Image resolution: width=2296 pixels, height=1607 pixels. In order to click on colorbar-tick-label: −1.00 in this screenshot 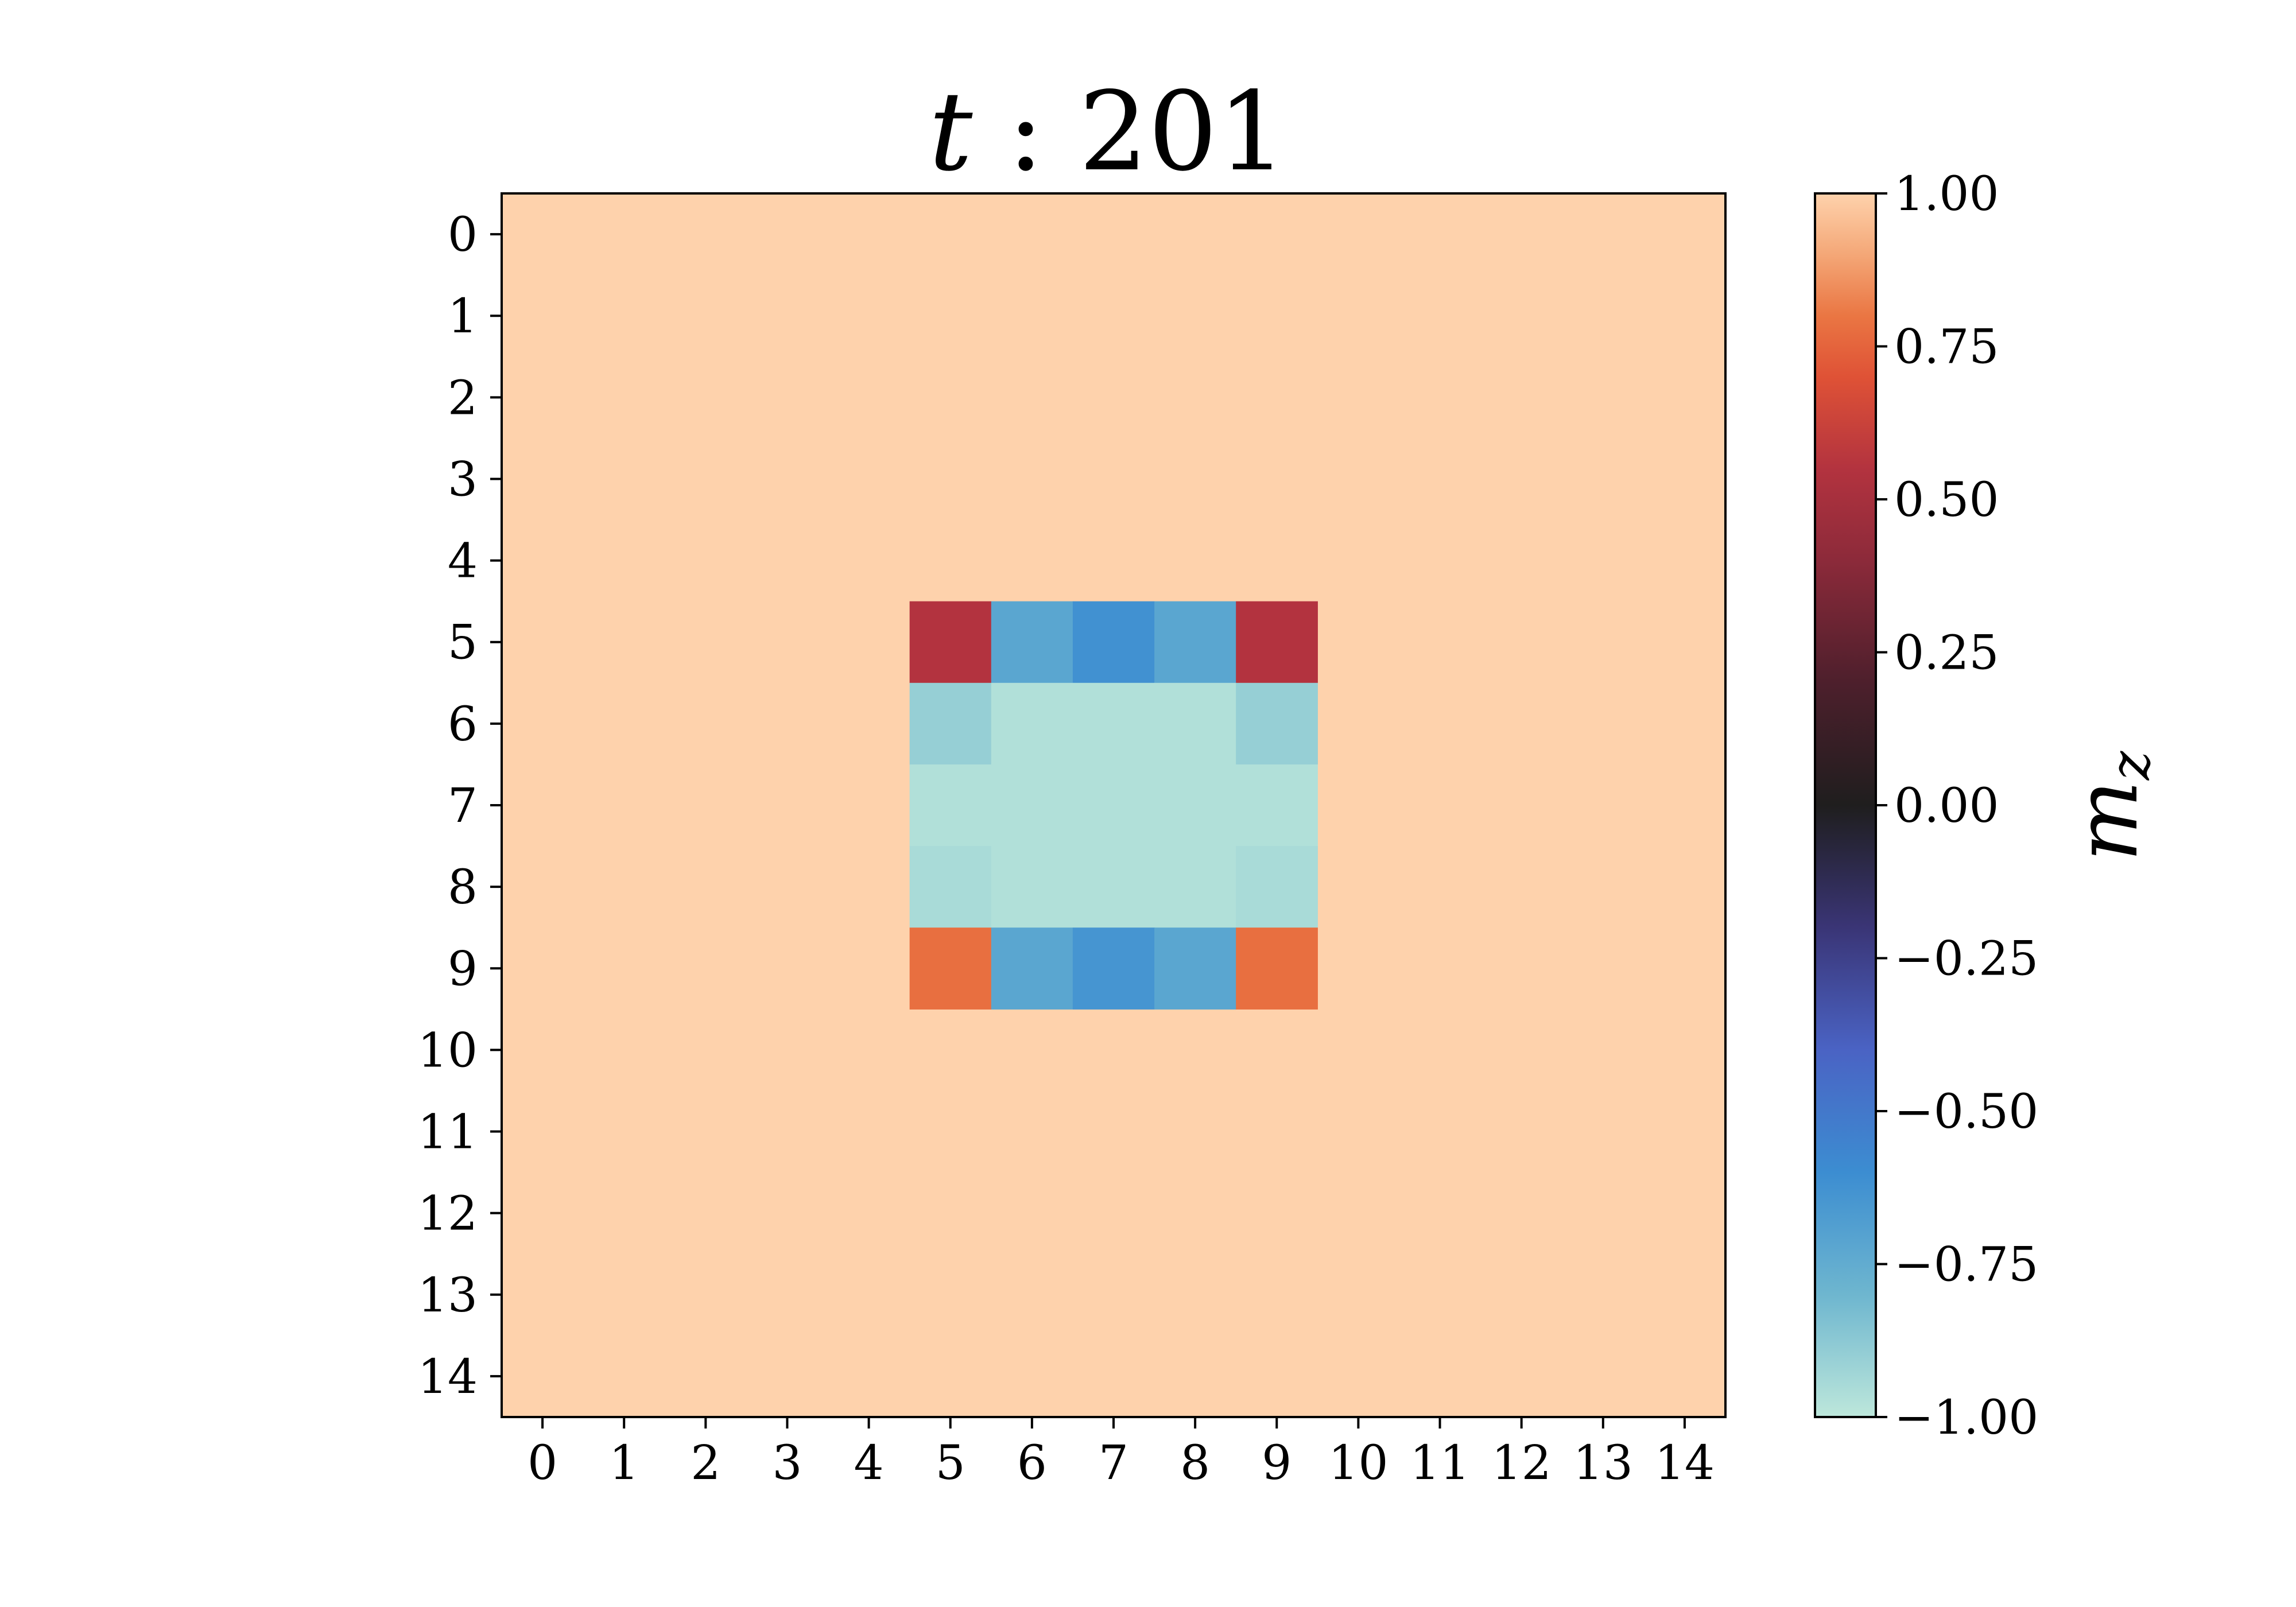, I will do `click(1966, 1418)`.